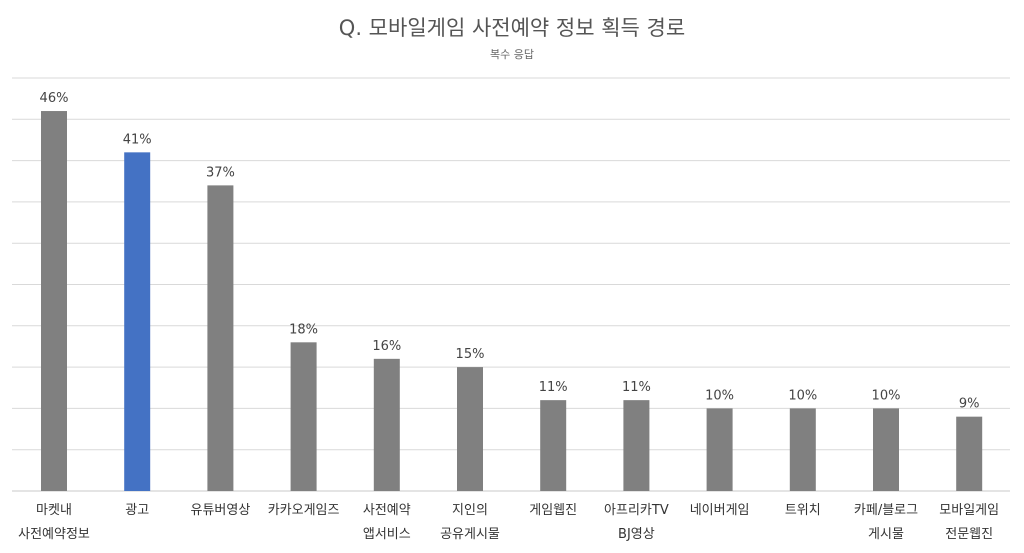  I want to click on data-label: 16%, so click(386, 346).